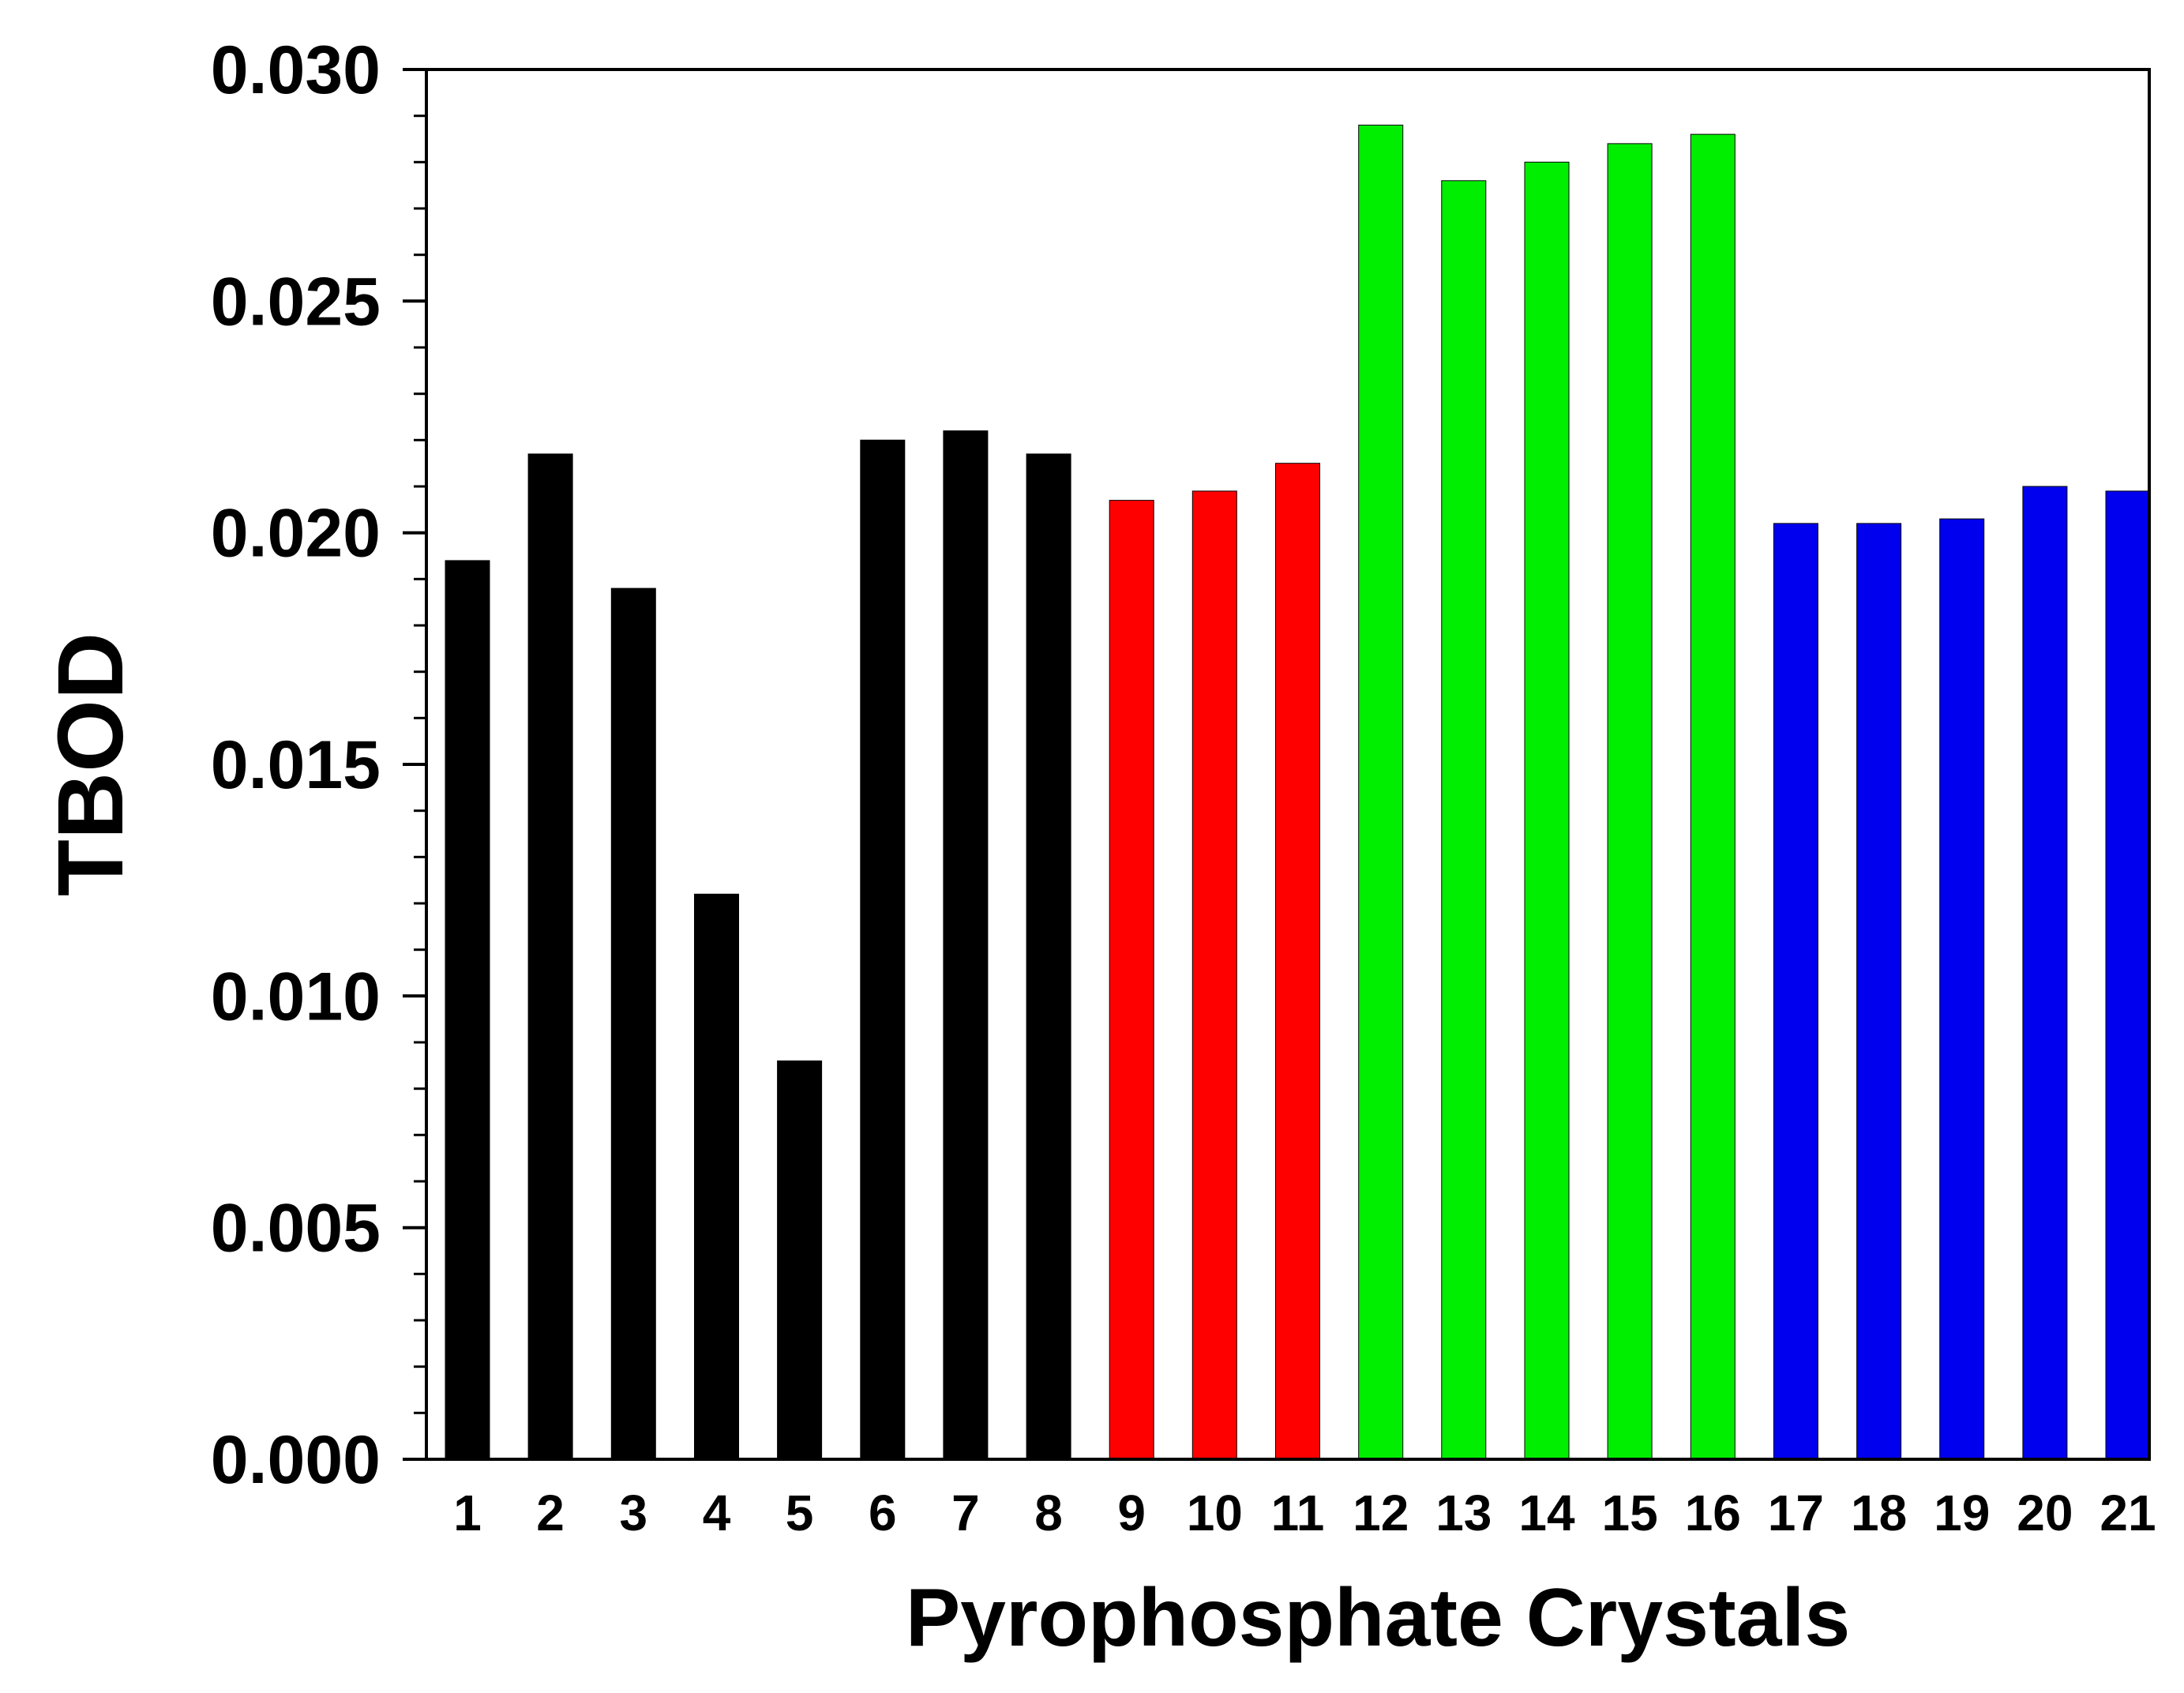 The width and height of the screenshot is (2184, 1693). I want to click on y-tick-label: 0.025, so click(296, 302).